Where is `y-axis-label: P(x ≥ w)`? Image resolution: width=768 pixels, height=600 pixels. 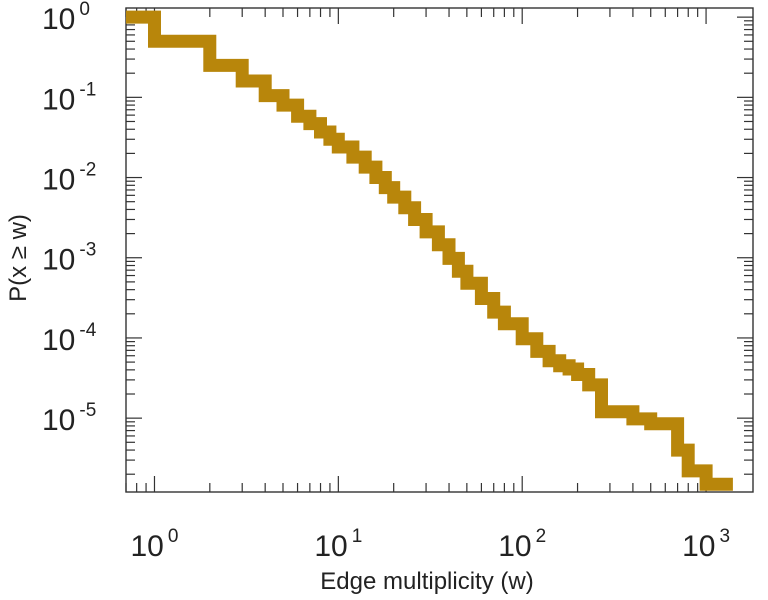 y-axis-label: P(x ≥ w) is located at coordinates (18, 258).